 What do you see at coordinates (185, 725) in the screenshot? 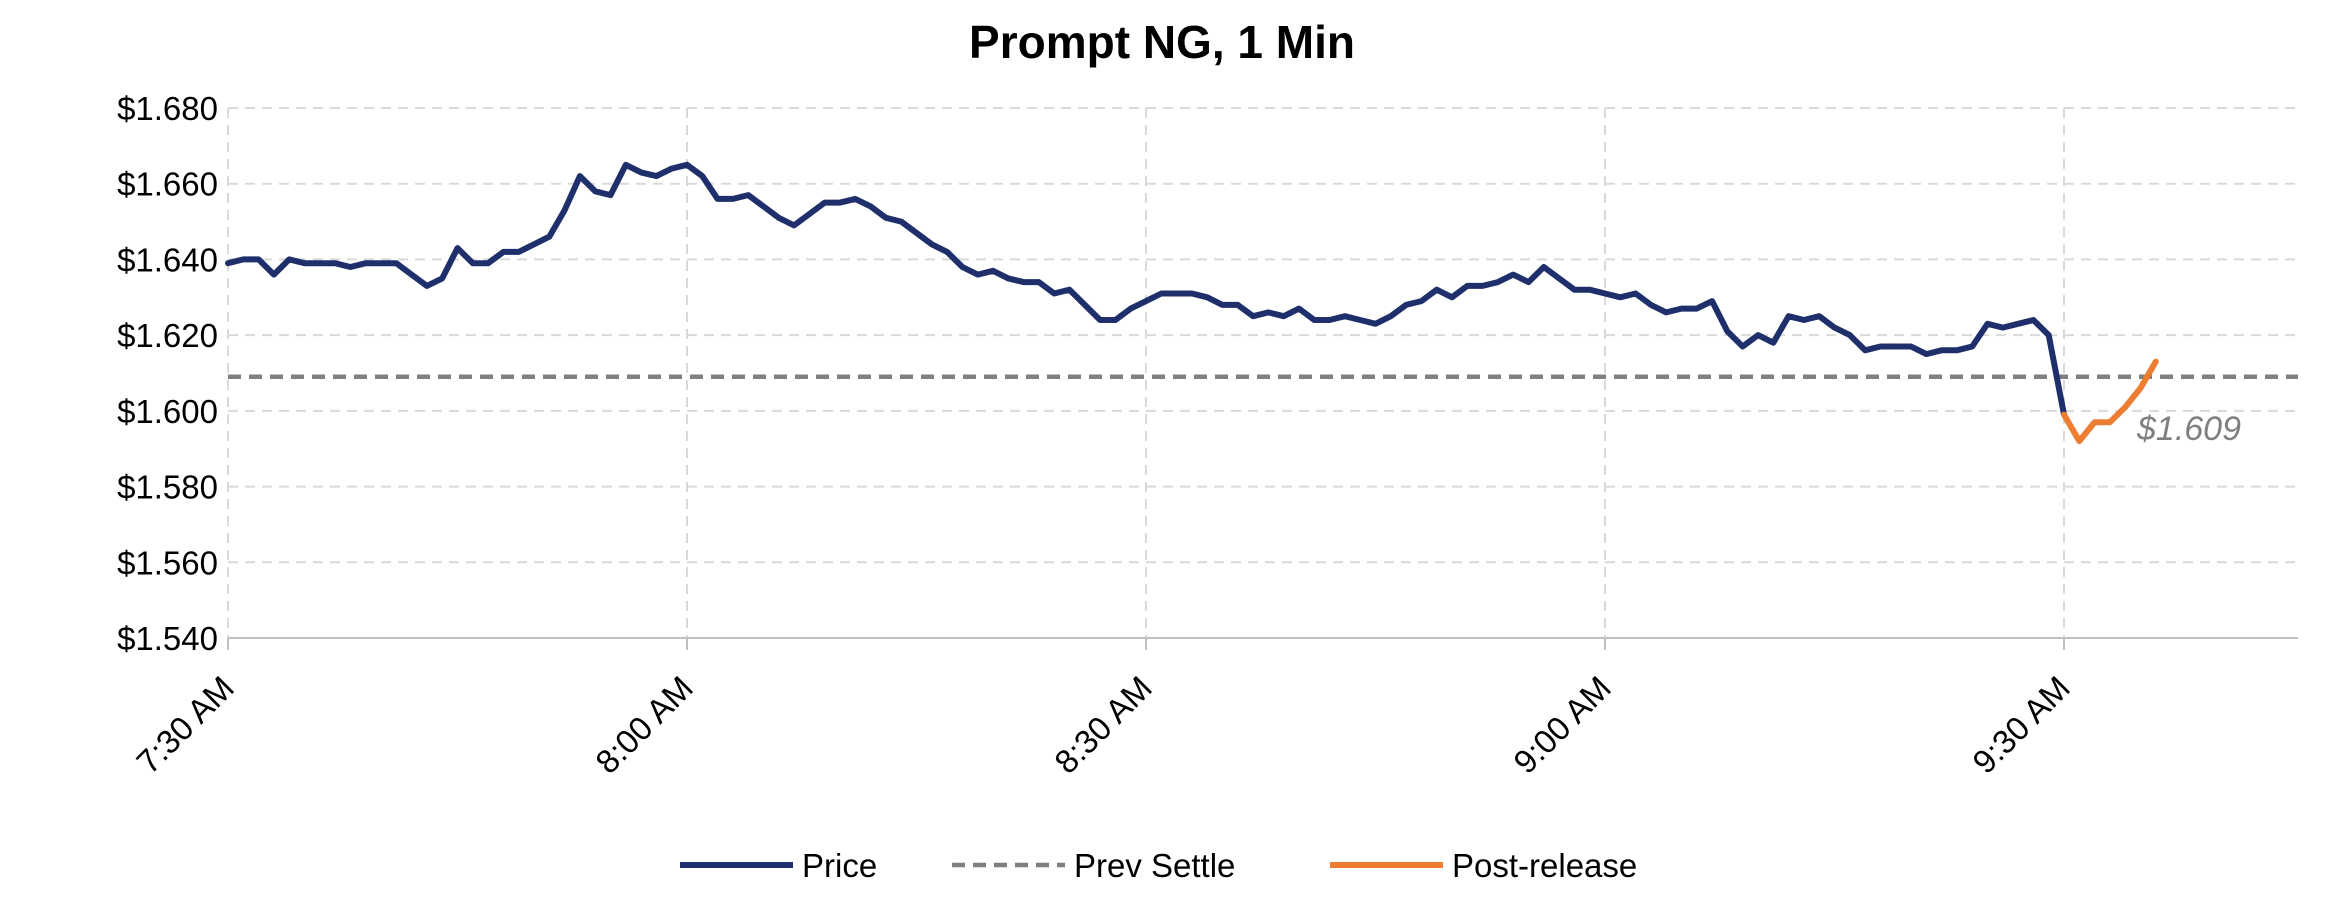
I see `x-tick-label: 7:30 AM` at bounding box center [185, 725].